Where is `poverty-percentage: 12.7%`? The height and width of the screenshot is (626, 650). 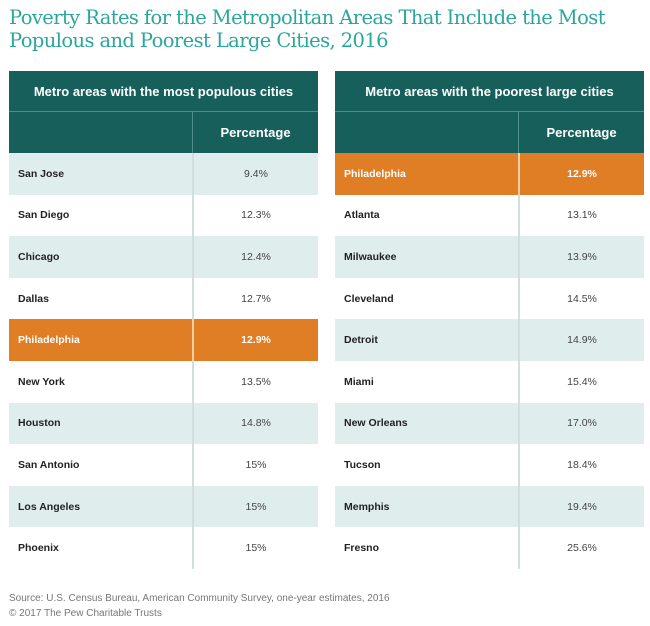 poverty-percentage: 12.7% is located at coordinates (256, 298).